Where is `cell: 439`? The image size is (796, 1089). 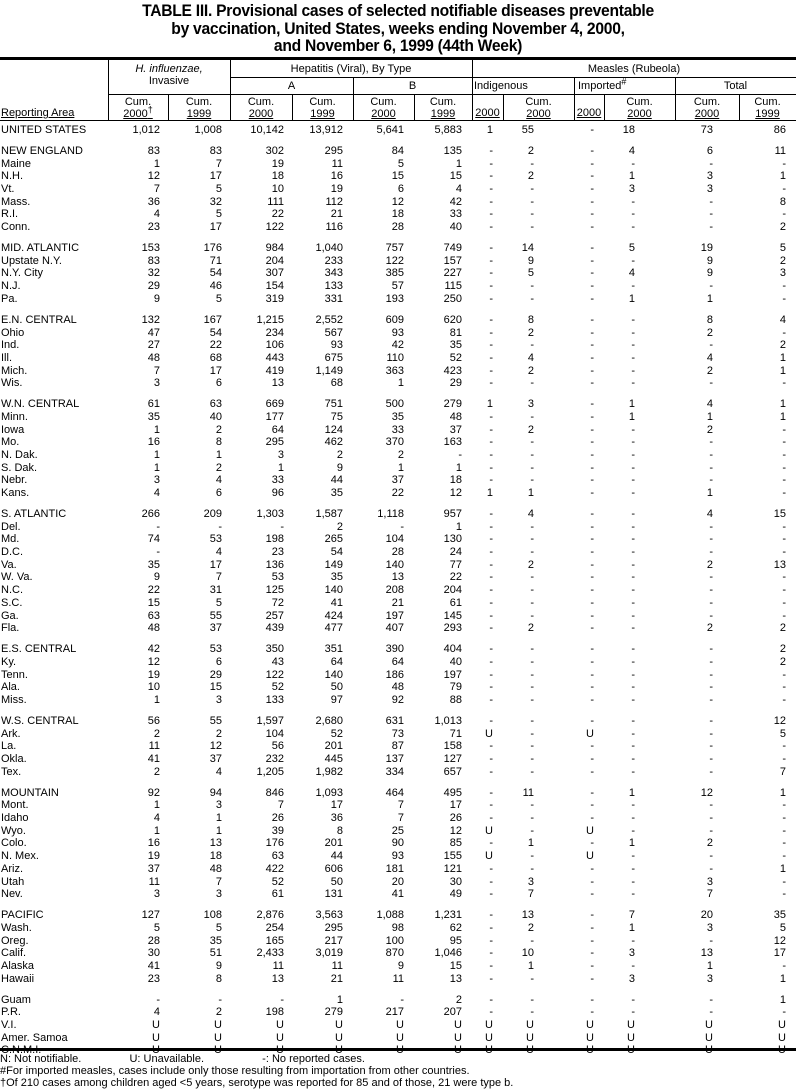
cell: 439 is located at coordinates (274, 628).